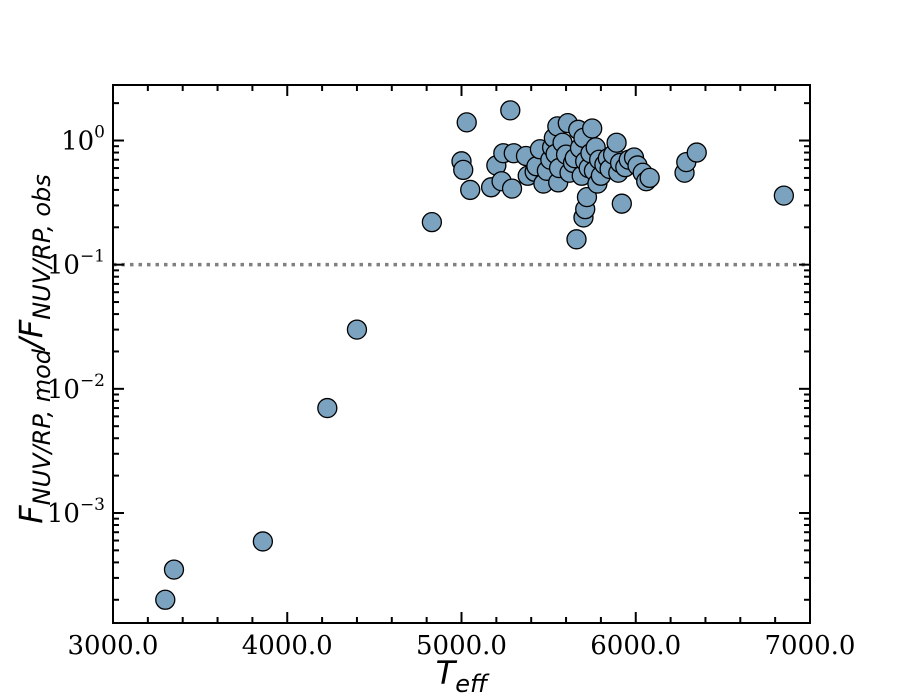  What do you see at coordinates (83, 140) in the screenshot?
I see `y-tick-label: 10⁰` at bounding box center [83, 140].